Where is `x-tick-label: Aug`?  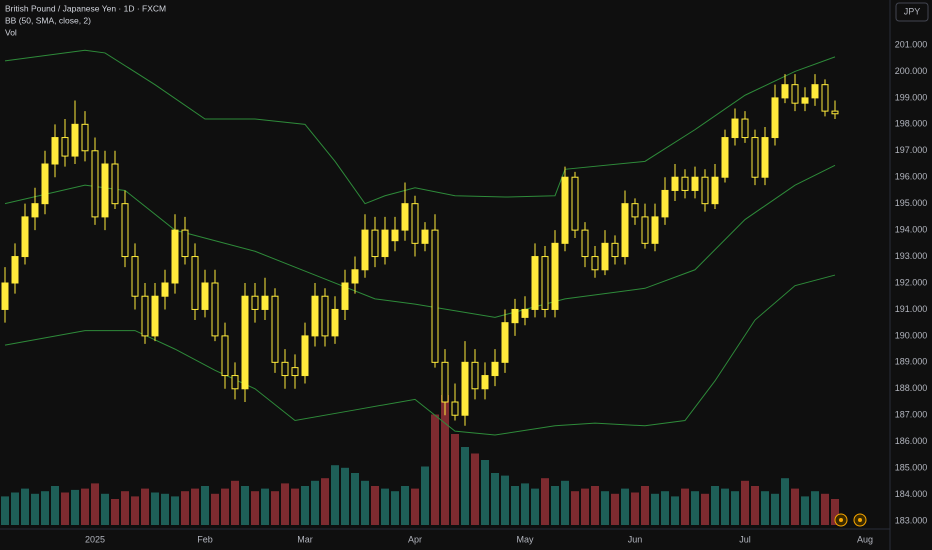 x-tick-label: Aug is located at coordinates (865, 539).